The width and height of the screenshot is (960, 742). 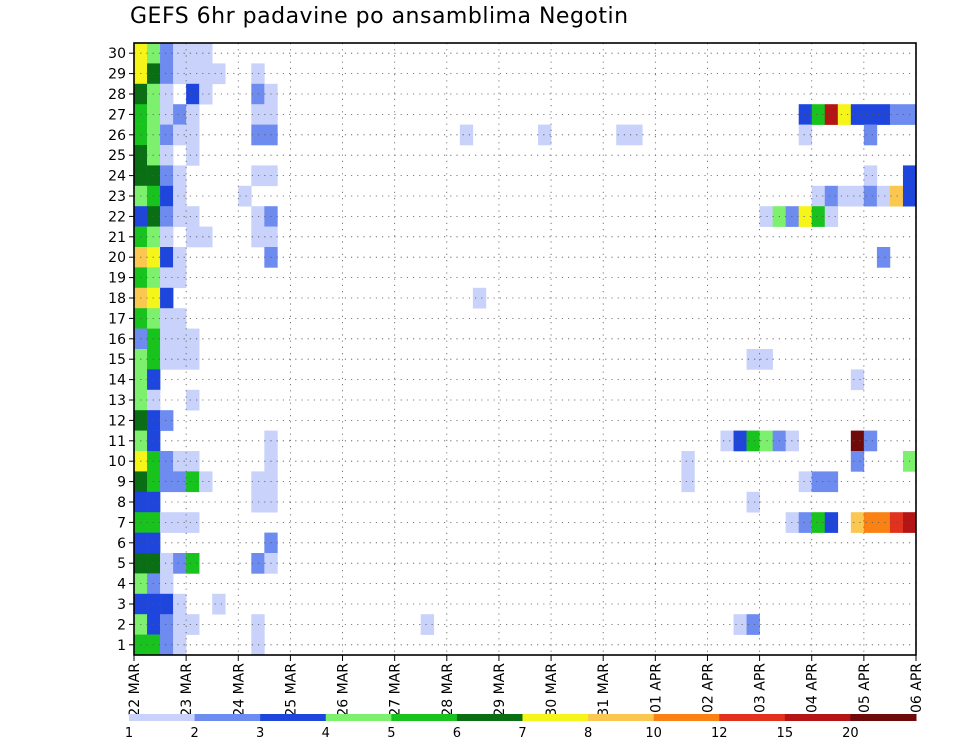 What do you see at coordinates (121, 625) in the screenshot?
I see `y-tick-label: 2` at bounding box center [121, 625].